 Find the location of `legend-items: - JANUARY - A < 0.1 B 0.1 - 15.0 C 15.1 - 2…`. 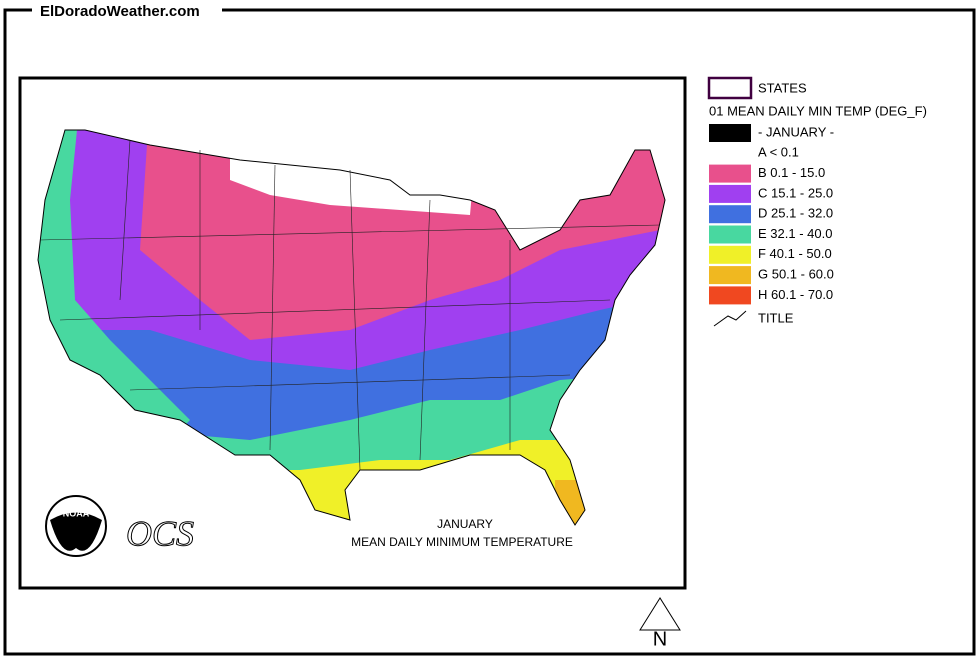

legend-items: - JANUARY - A < 0.1 B 0.1 - 15.0 C 15.1 - 2… is located at coordinates (771, 214).